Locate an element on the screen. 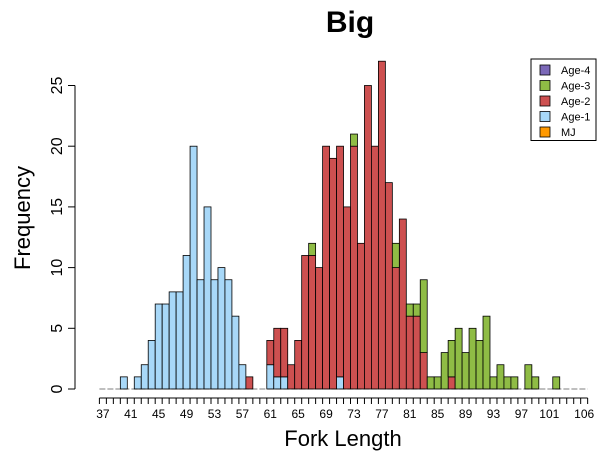 The width and height of the screenshot is (601, 459). legend-label-mj: MJ is located at coordinates (568, 133).